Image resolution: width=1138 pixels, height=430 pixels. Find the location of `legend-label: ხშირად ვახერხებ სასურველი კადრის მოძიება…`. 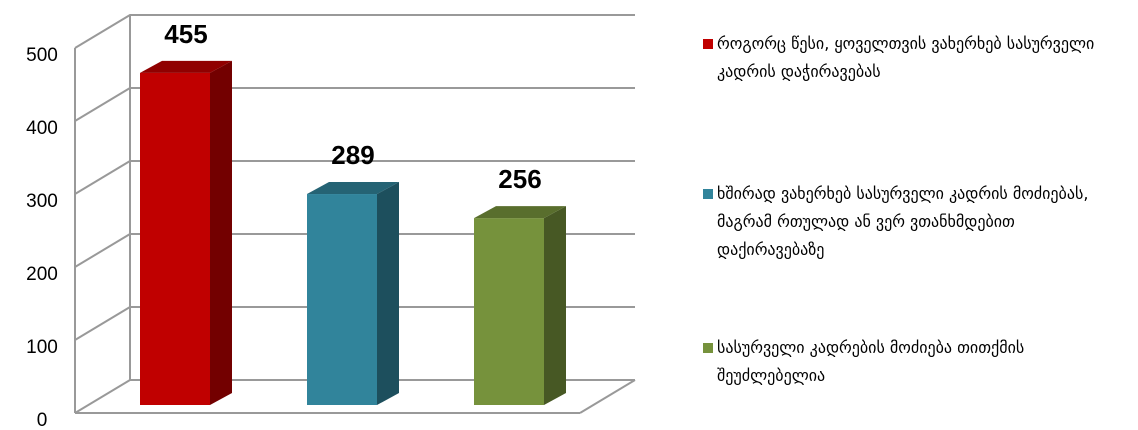

legend-label: ხშირად ვახერხებ სასურველი კადრის მოძიება… is located at coordinates (903, 221).